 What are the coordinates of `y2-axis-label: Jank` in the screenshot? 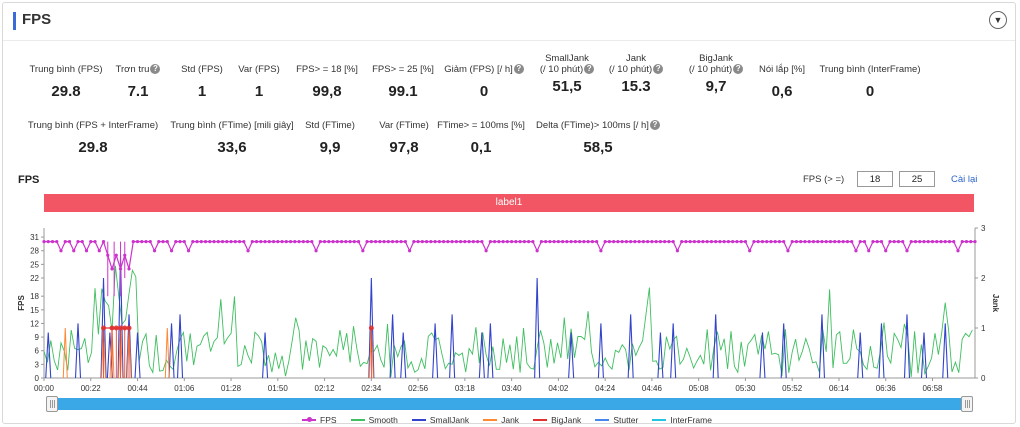 It's located at (995, 303).